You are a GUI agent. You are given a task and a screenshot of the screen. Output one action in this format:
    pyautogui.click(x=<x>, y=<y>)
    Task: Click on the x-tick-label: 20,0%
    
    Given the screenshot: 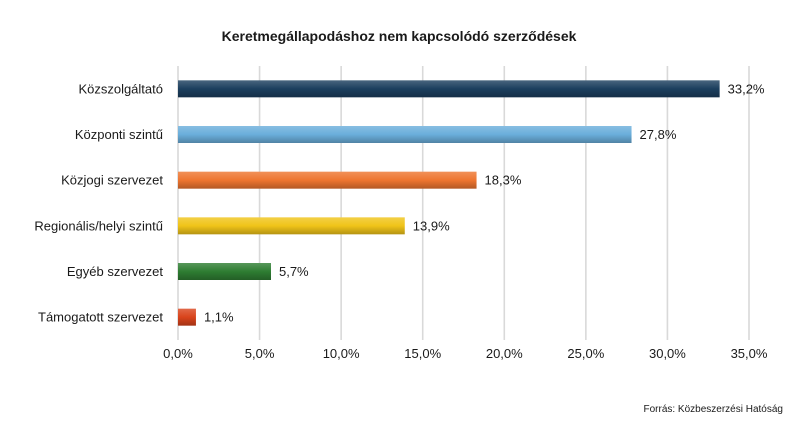 What is the action you would take?
    pyautogui.click(x=504, y=353)
    